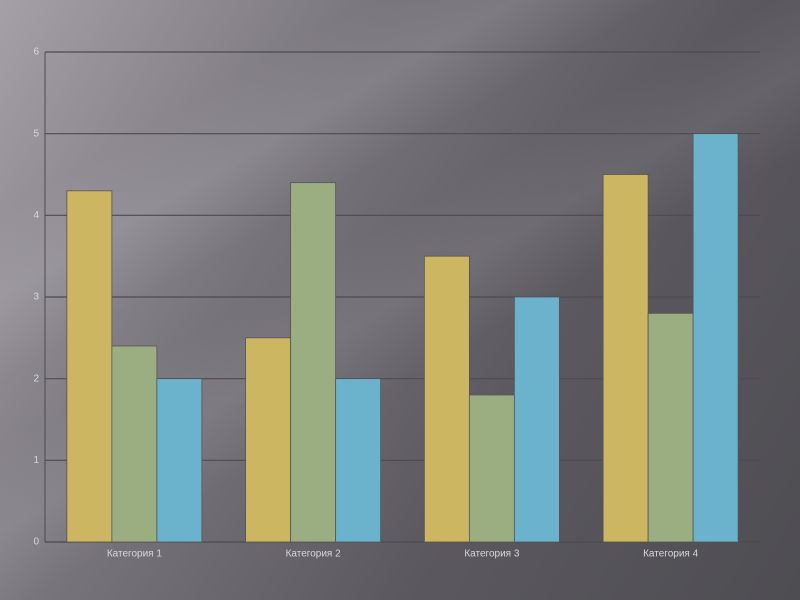 The height and width of the screenshot is (600, 800). Describe the element at coordinates (36, 215) in the screenshot. I see `y-tick-label: 4` at that location.